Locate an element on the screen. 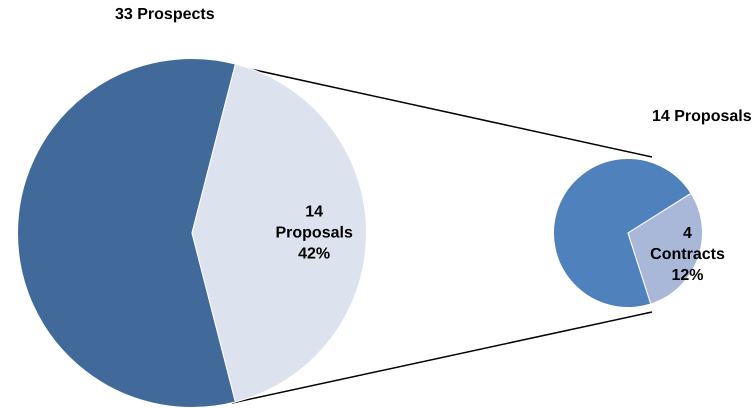 This screenshot has width=753, height=408. chart-title: 33 Prospects is located at coordinates (165, 15).